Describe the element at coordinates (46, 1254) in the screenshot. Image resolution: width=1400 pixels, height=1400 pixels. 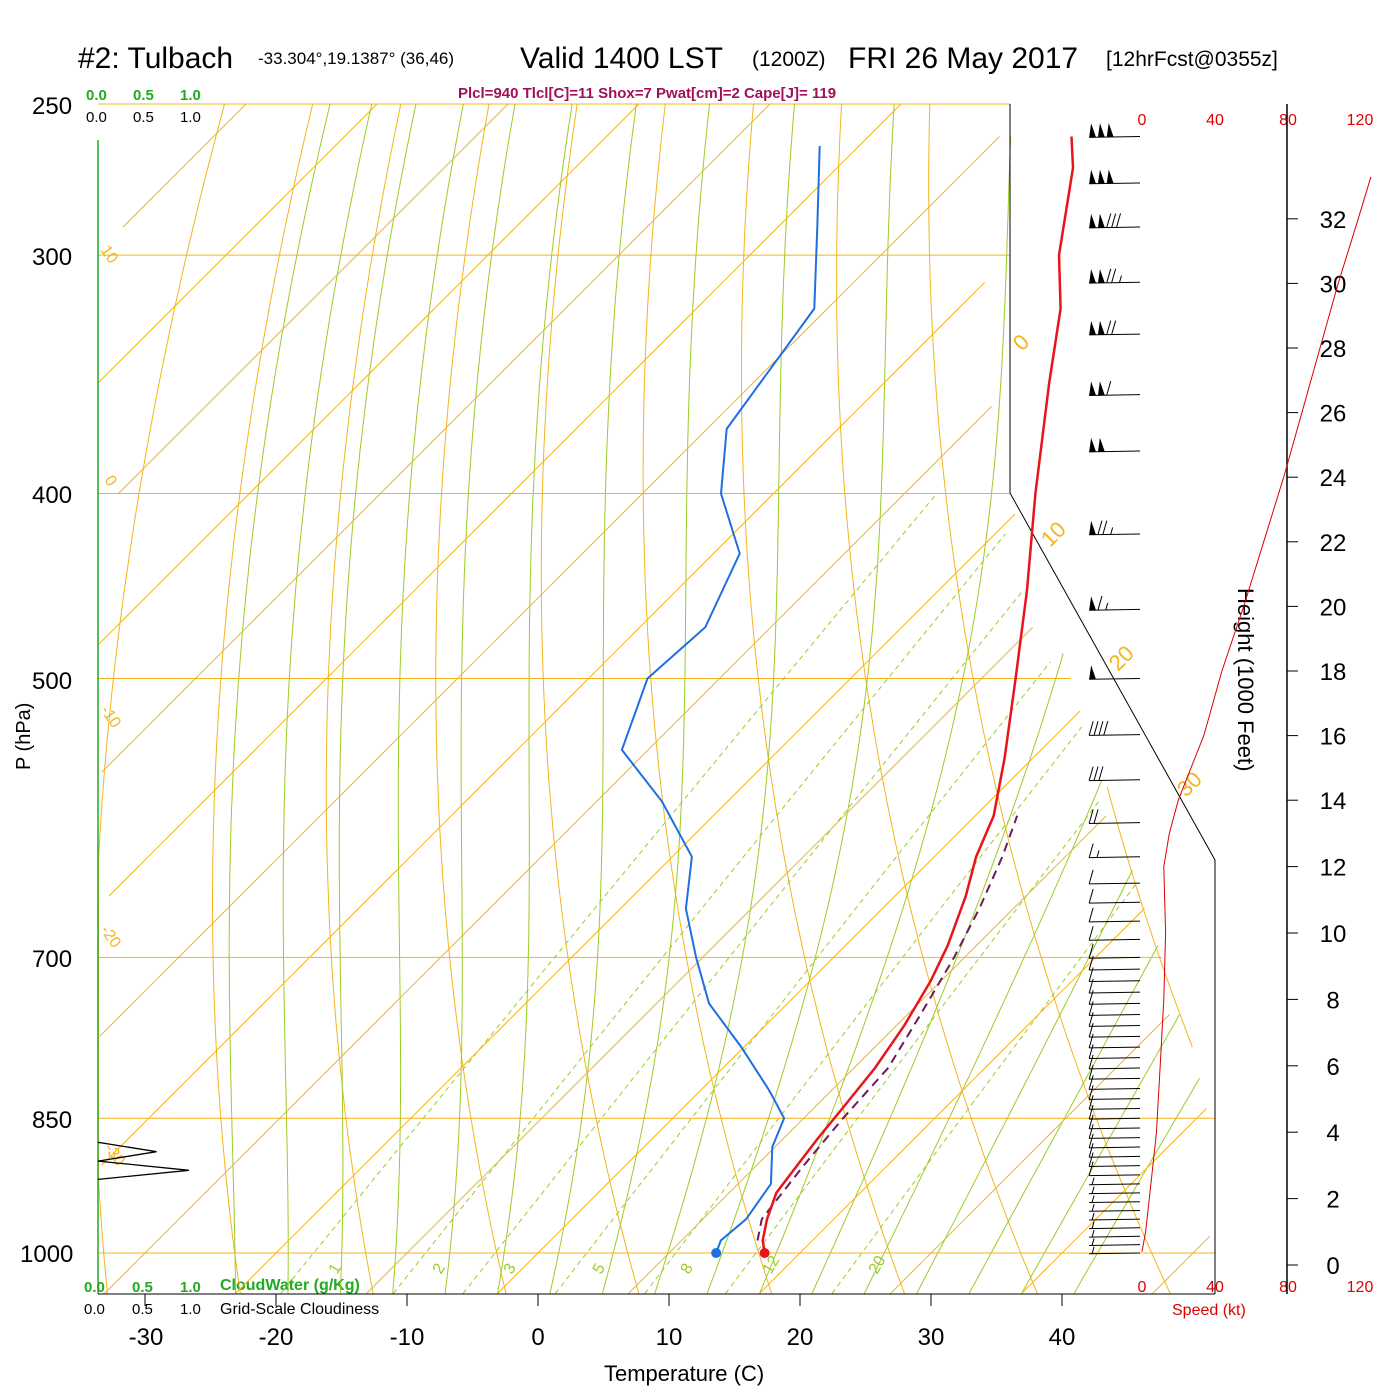
I see `pressure-tick-label: 1000` at that location.